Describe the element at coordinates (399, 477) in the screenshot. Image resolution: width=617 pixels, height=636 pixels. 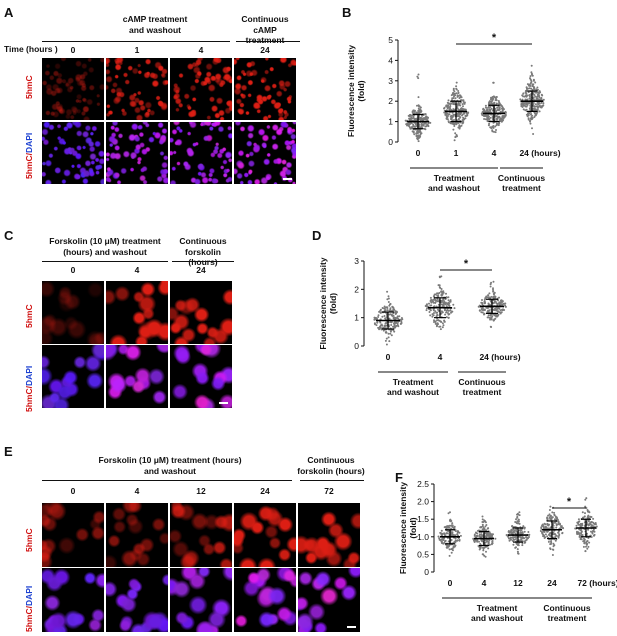
I see `panel-label-f: F` at that location.